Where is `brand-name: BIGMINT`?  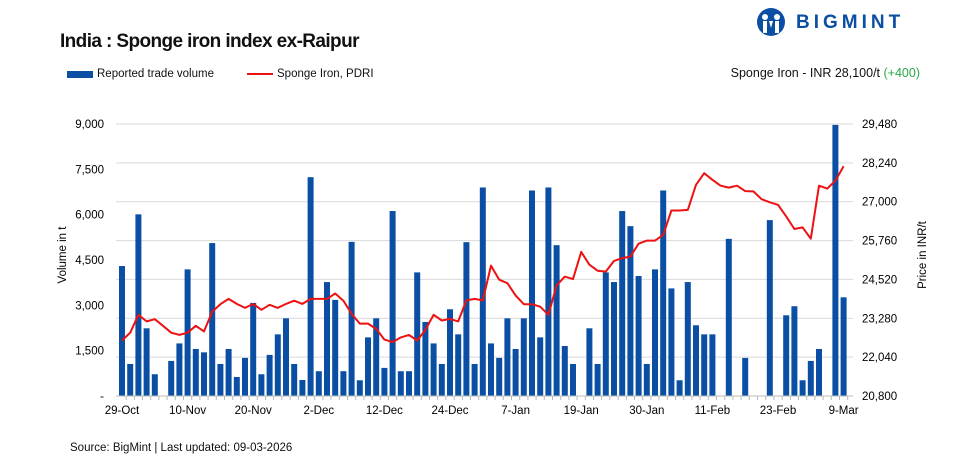
brand-name: BIGMINT is located at coordinates (850, 22).